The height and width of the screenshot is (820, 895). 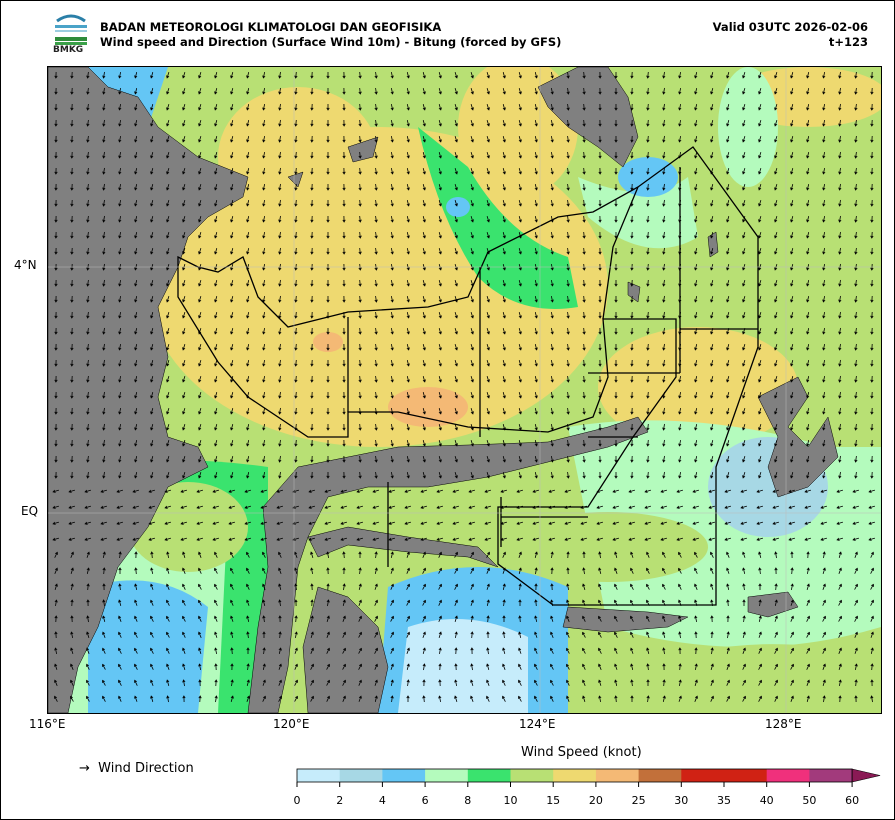 What do you see at coordinates (831, 775) in the screenshot?
I see `colorbar-segment` at bounding box center [831, 775].